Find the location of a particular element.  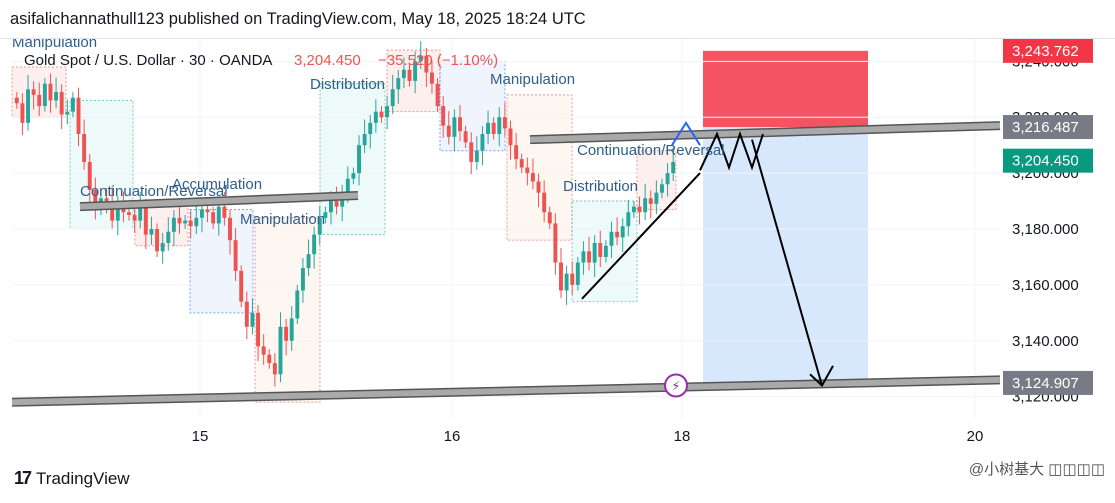

stop-zone is located at coordinates (785, 89).